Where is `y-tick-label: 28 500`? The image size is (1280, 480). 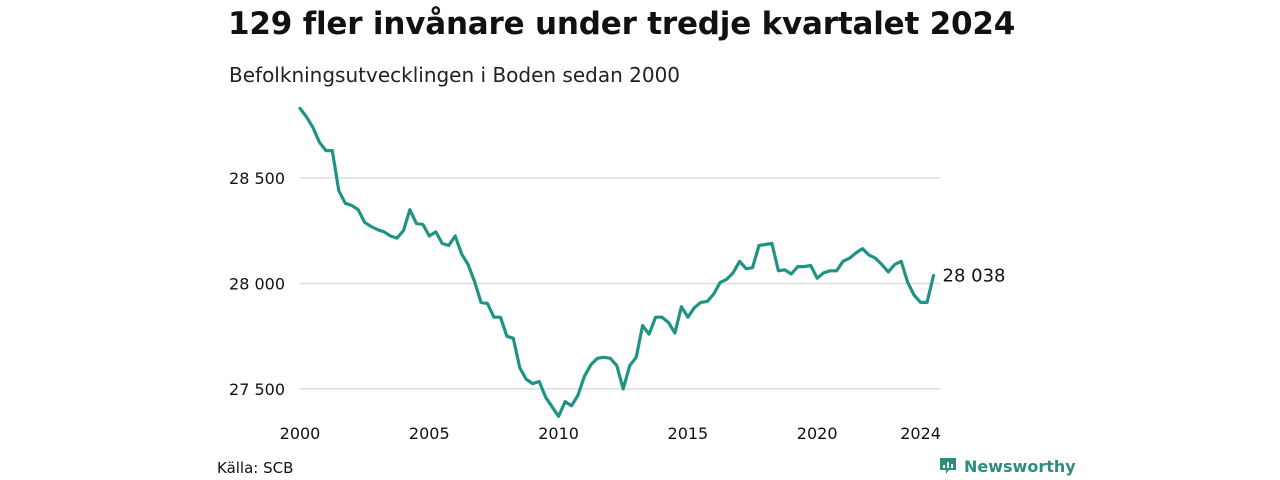 y-tick-label: 28 500 is located at coordinates (257, 178).